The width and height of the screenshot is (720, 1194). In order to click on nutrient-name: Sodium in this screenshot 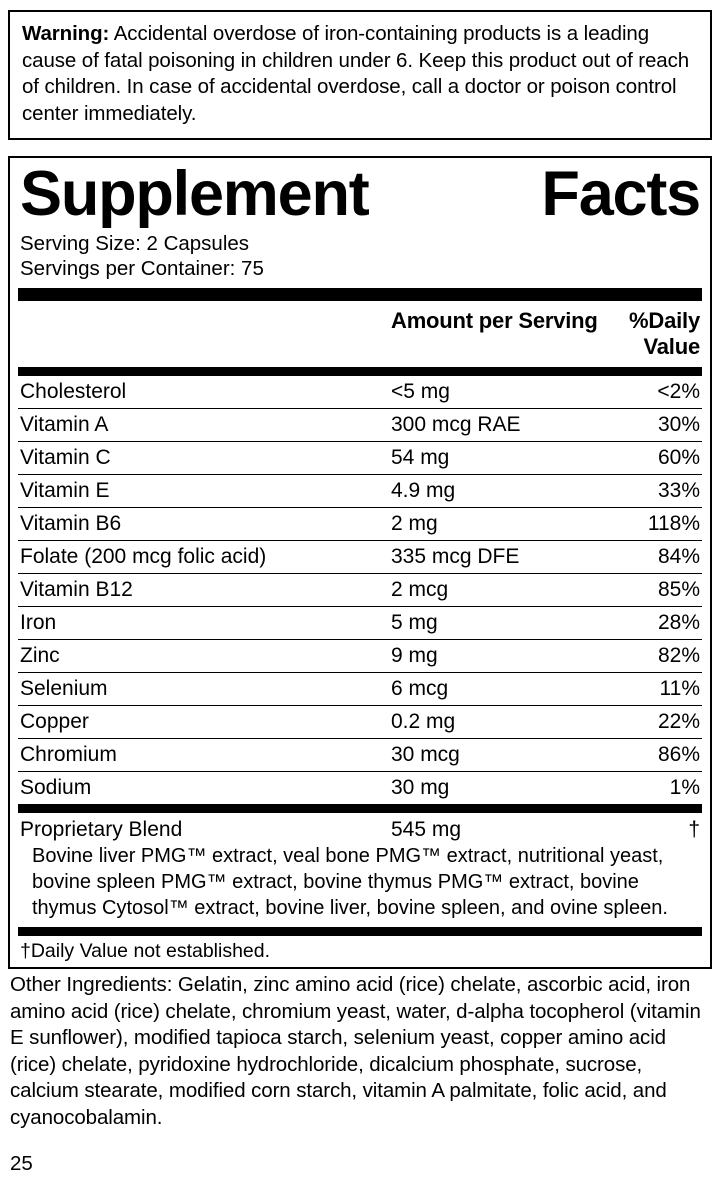, I will do `click(200, 787)`.